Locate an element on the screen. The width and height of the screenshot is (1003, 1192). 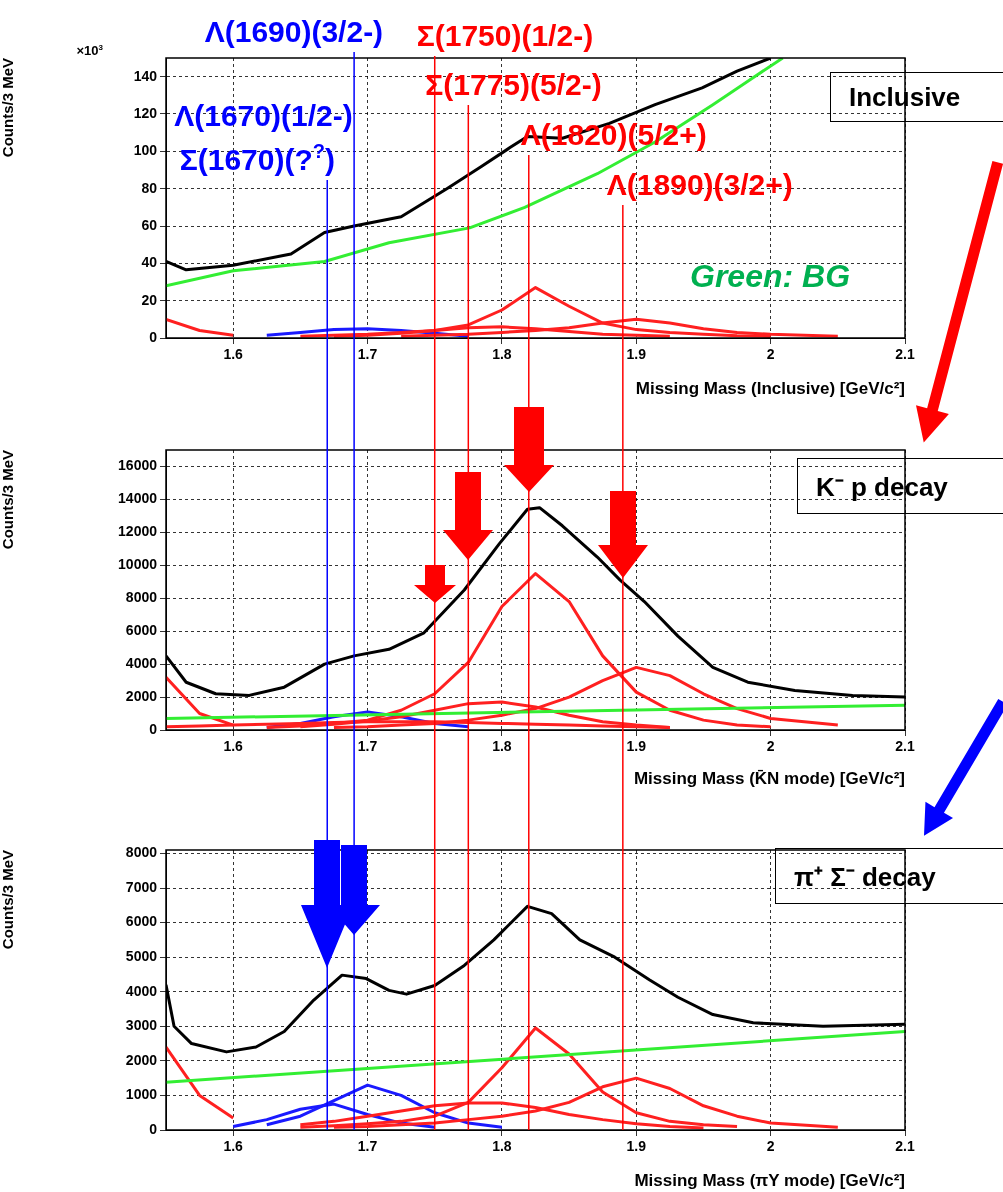
ref-line-label: Λ(1890)(3/2+) is located at coordinates (699, 184).